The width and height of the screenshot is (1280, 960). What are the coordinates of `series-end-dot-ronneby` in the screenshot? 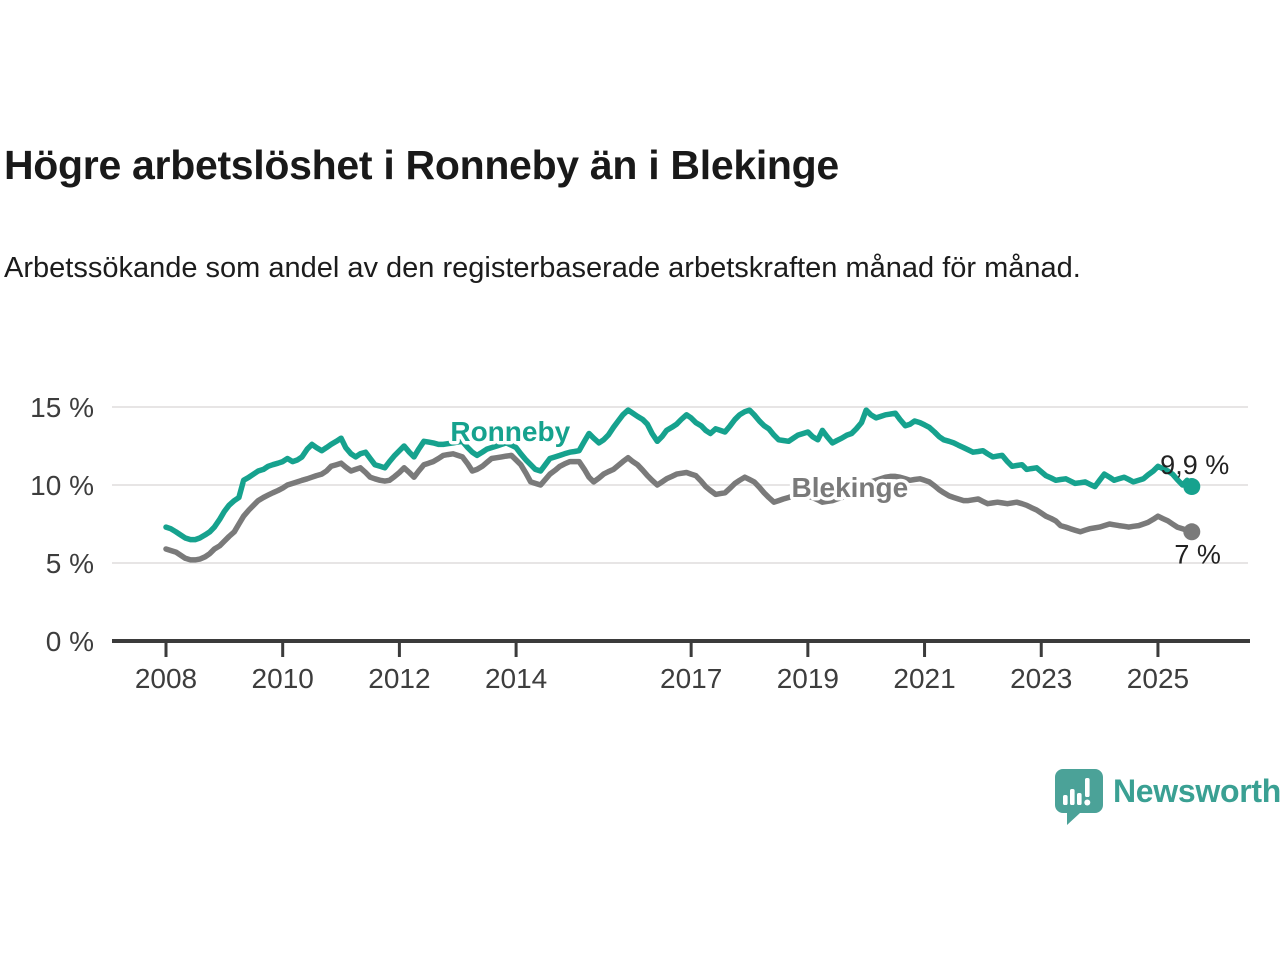 It's located at (1192, 487).